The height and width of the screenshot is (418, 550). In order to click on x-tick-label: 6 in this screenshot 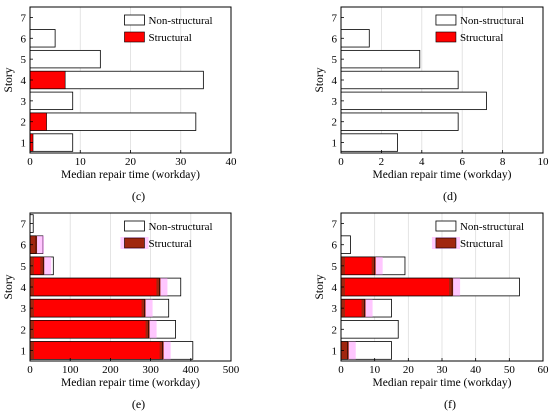, I will do `click(462, 162)`.